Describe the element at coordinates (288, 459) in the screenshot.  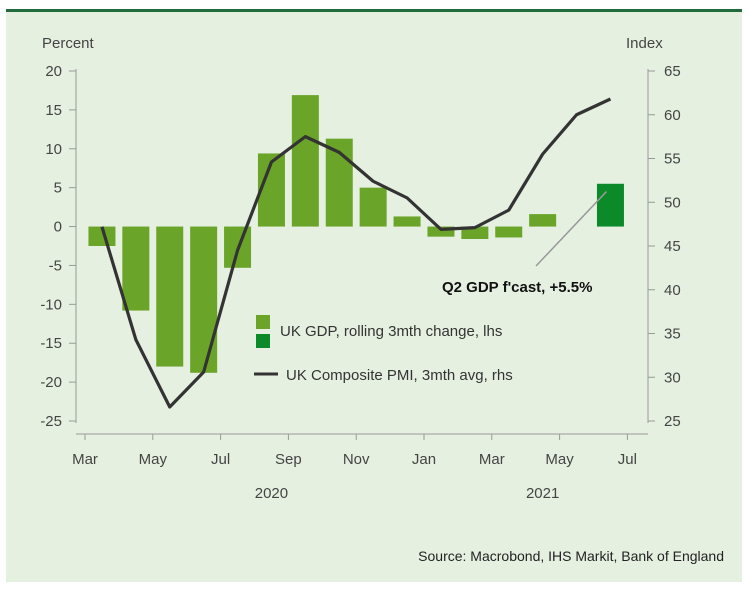
I see `x-tick-label: Sep` at that location.